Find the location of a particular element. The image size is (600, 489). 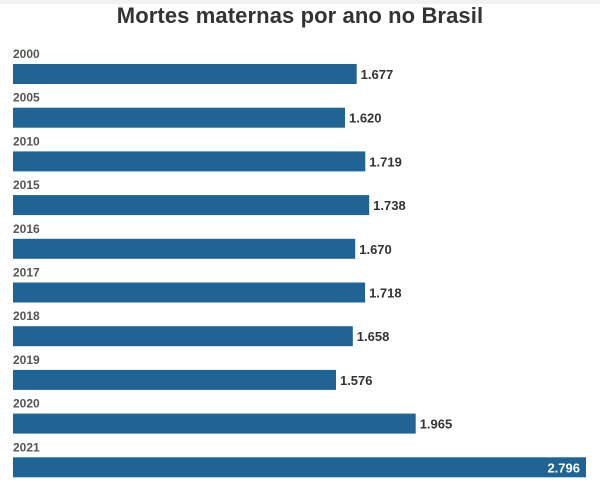

category-label: 2015 is located at coordinates (26, 185).